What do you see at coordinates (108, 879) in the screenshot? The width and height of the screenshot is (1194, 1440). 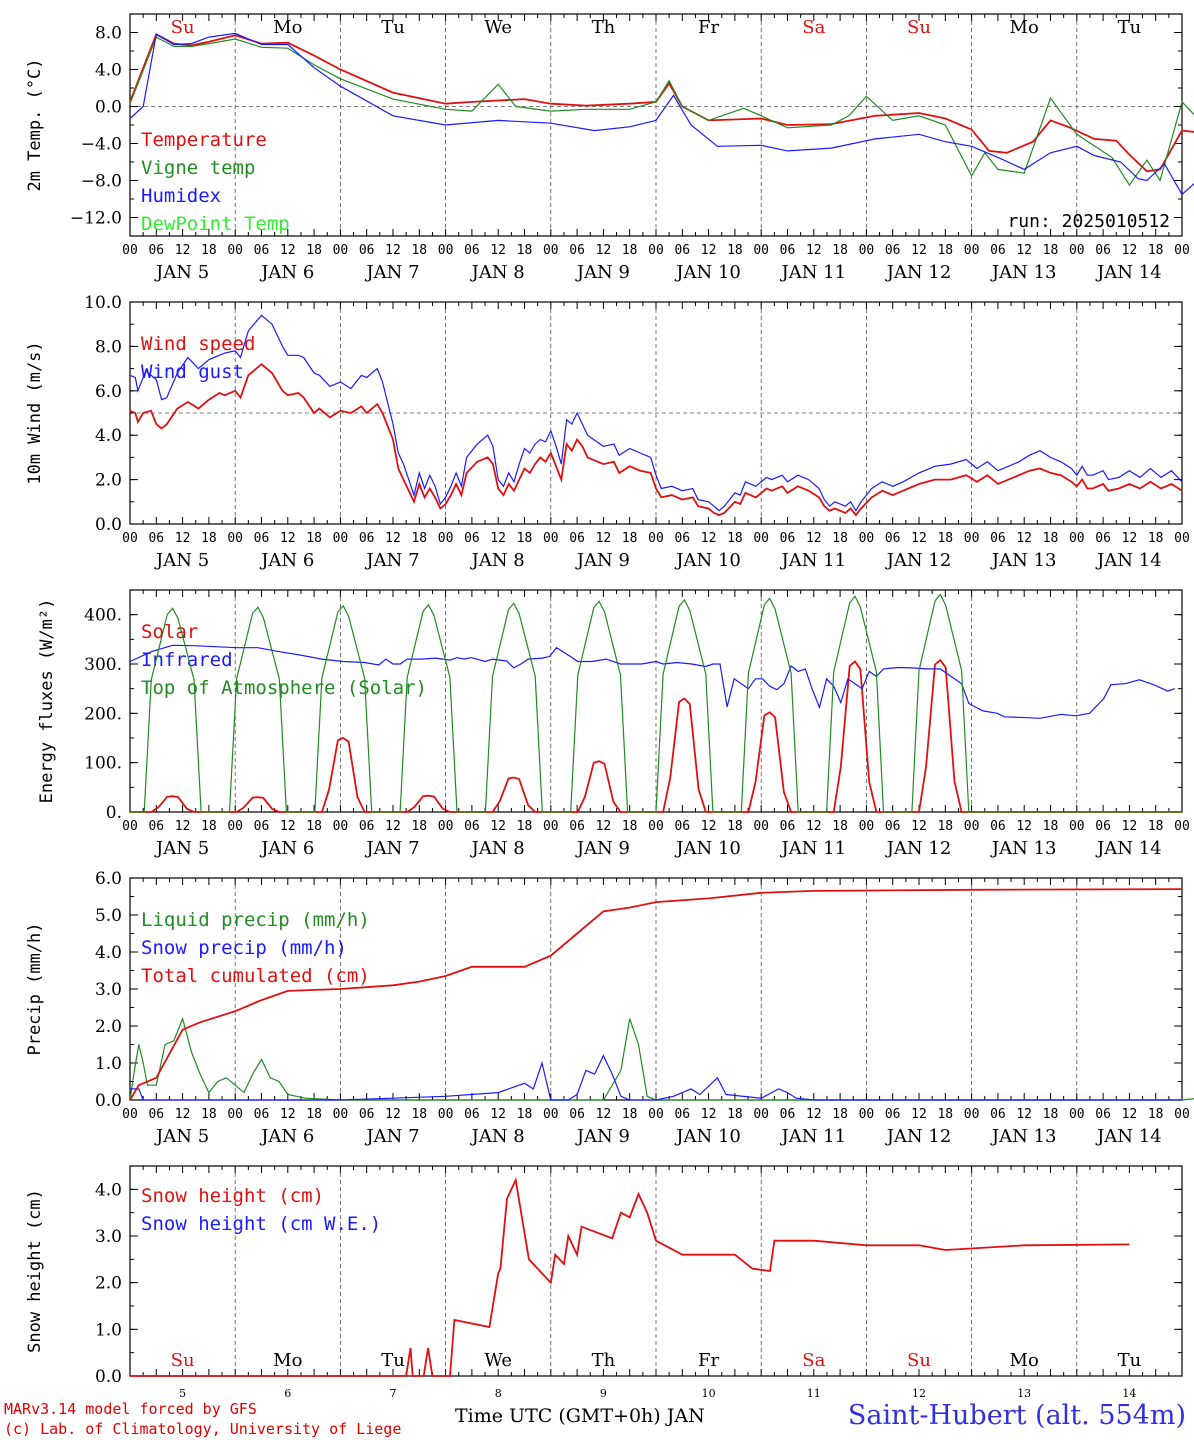 I see `y-tick-label: 6.0` at bounding box center [108, 879].